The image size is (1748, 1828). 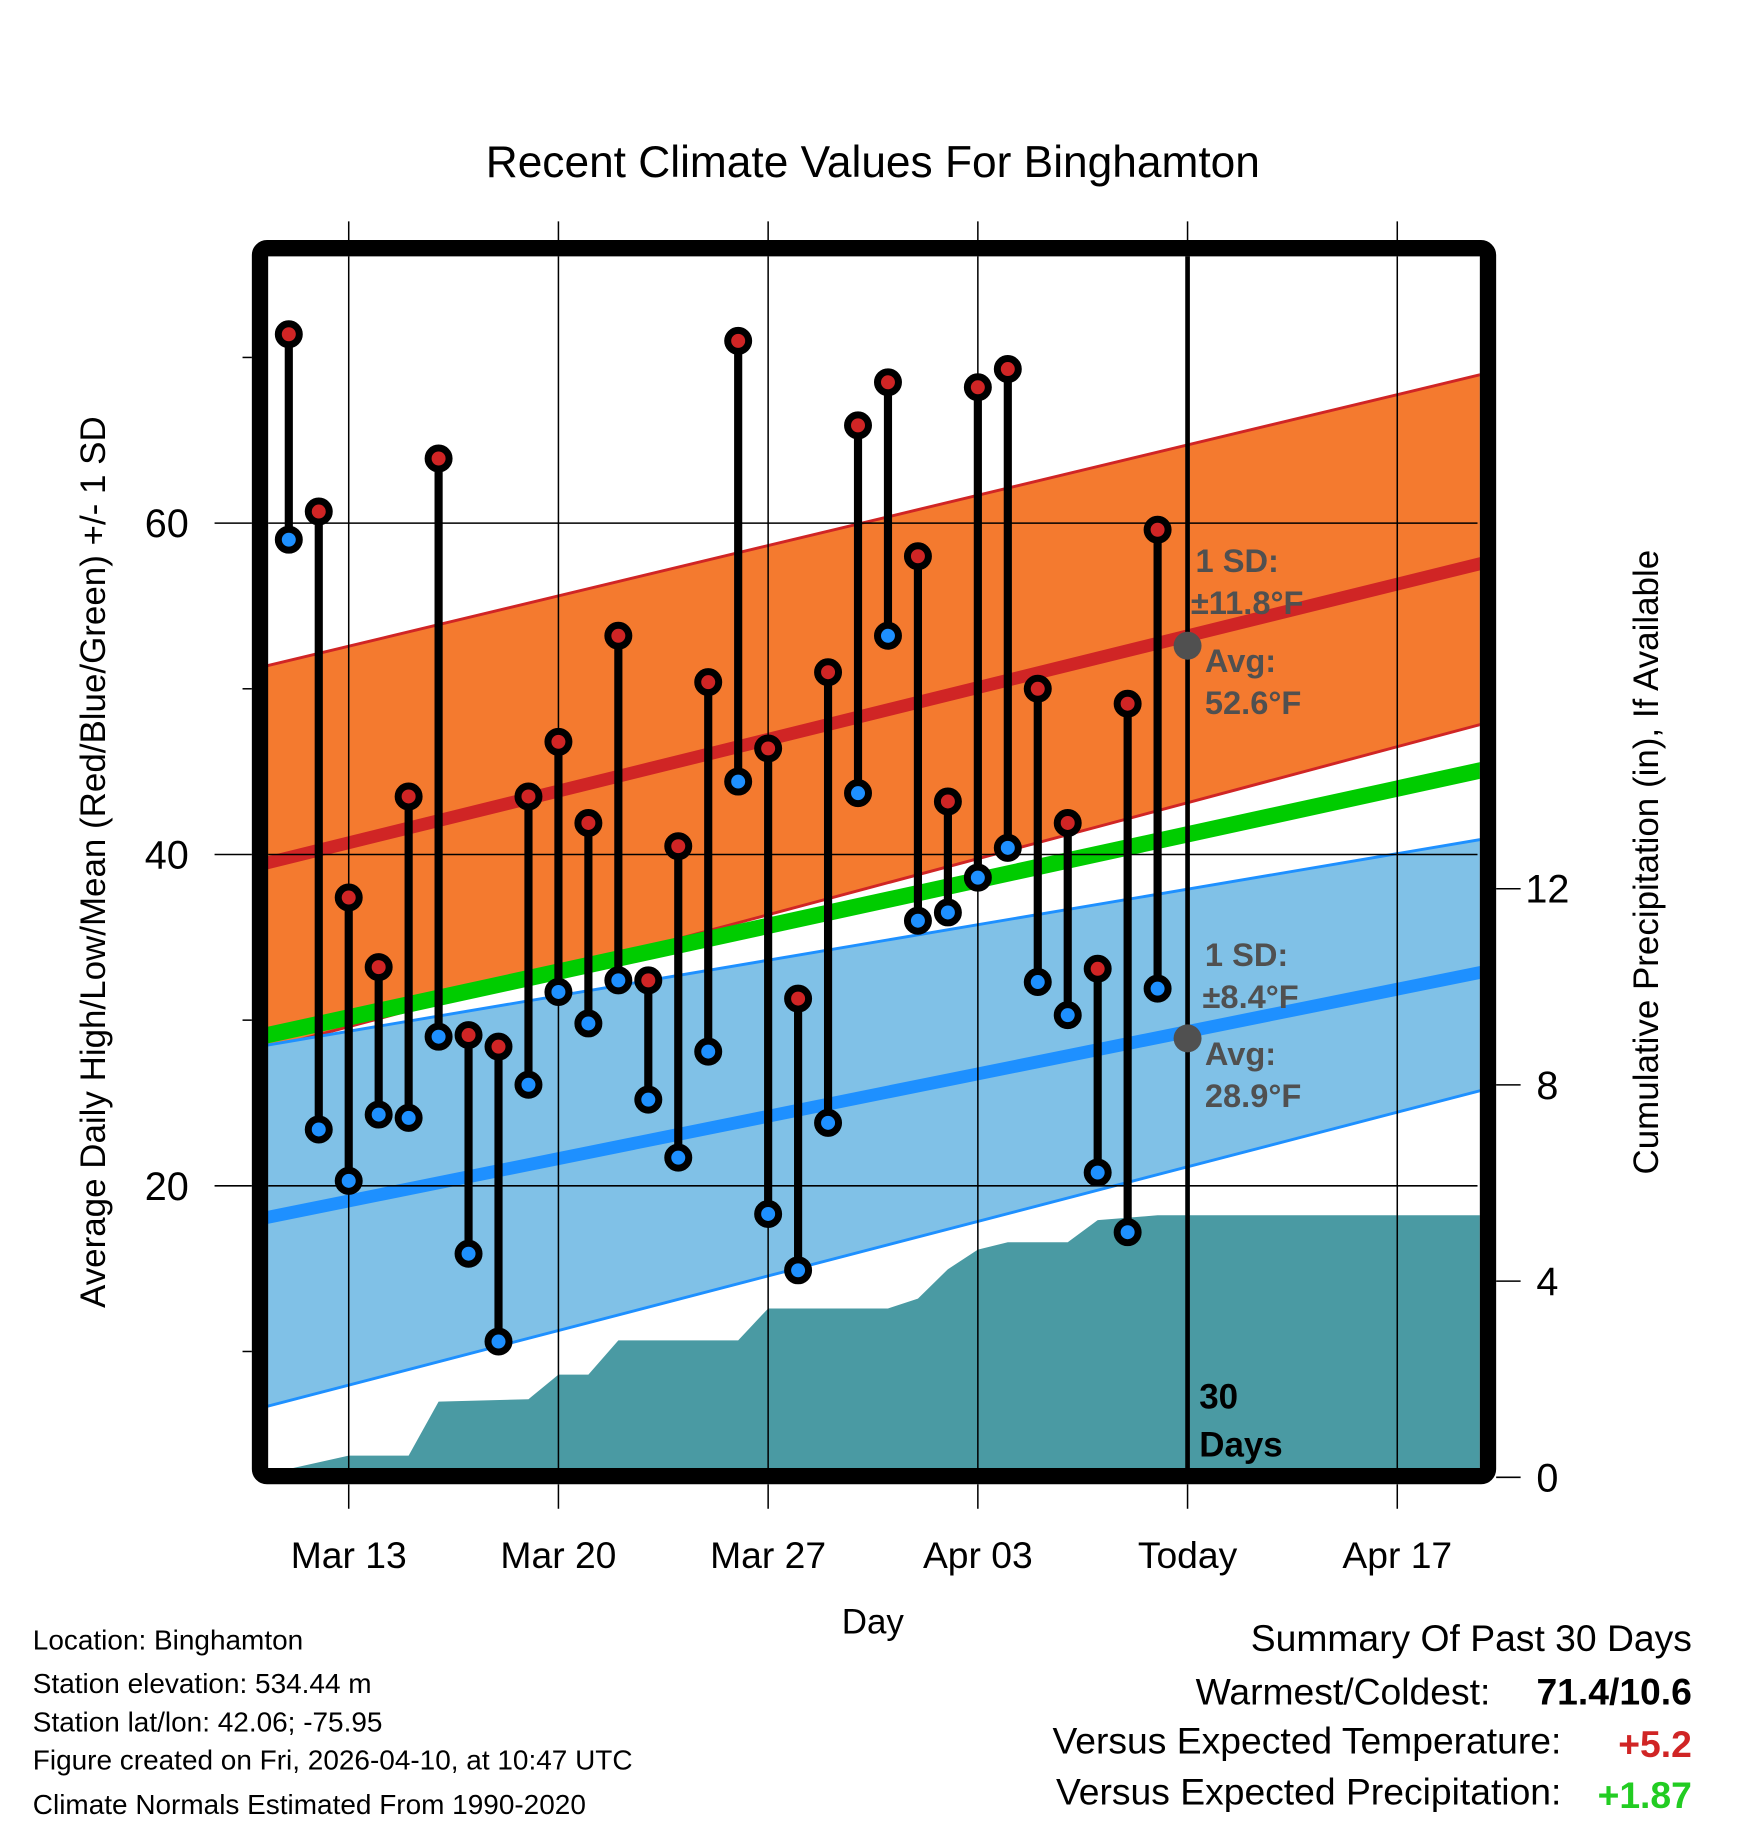 What do you see at coordinates (768, 1555) in the screenshot?
I see `x-tick-label: Mar 27` at bounding box center [768, 1555].